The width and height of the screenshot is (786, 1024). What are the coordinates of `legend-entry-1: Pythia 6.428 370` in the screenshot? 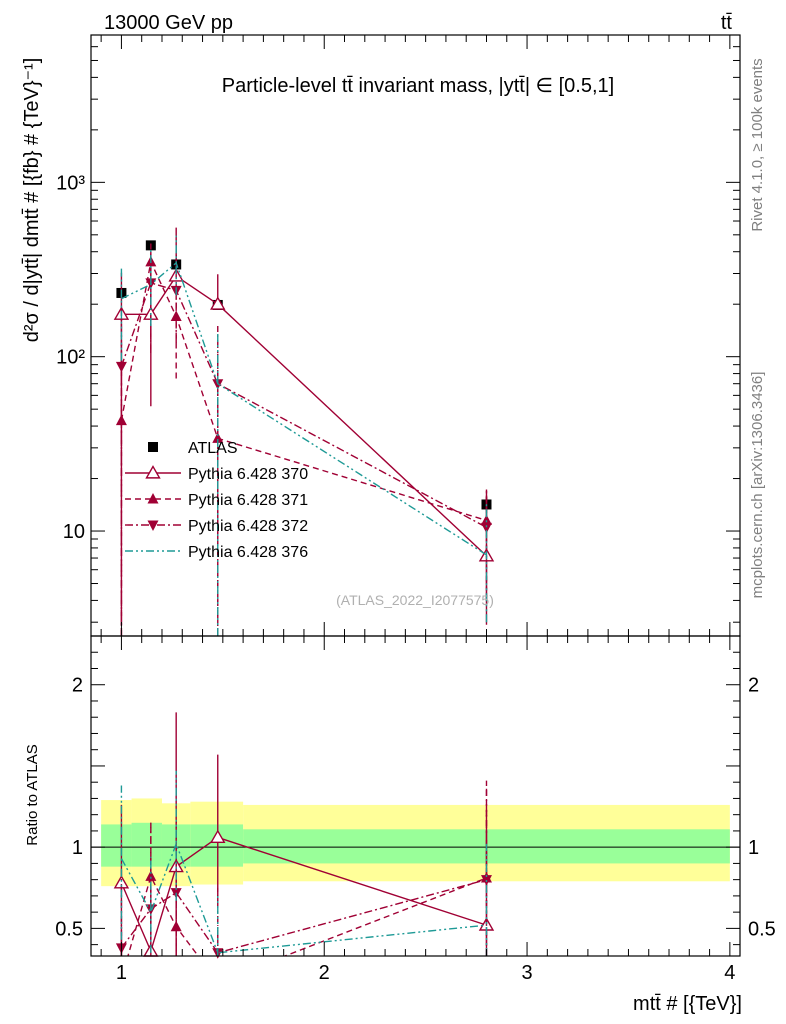 It's located at (216, 474).